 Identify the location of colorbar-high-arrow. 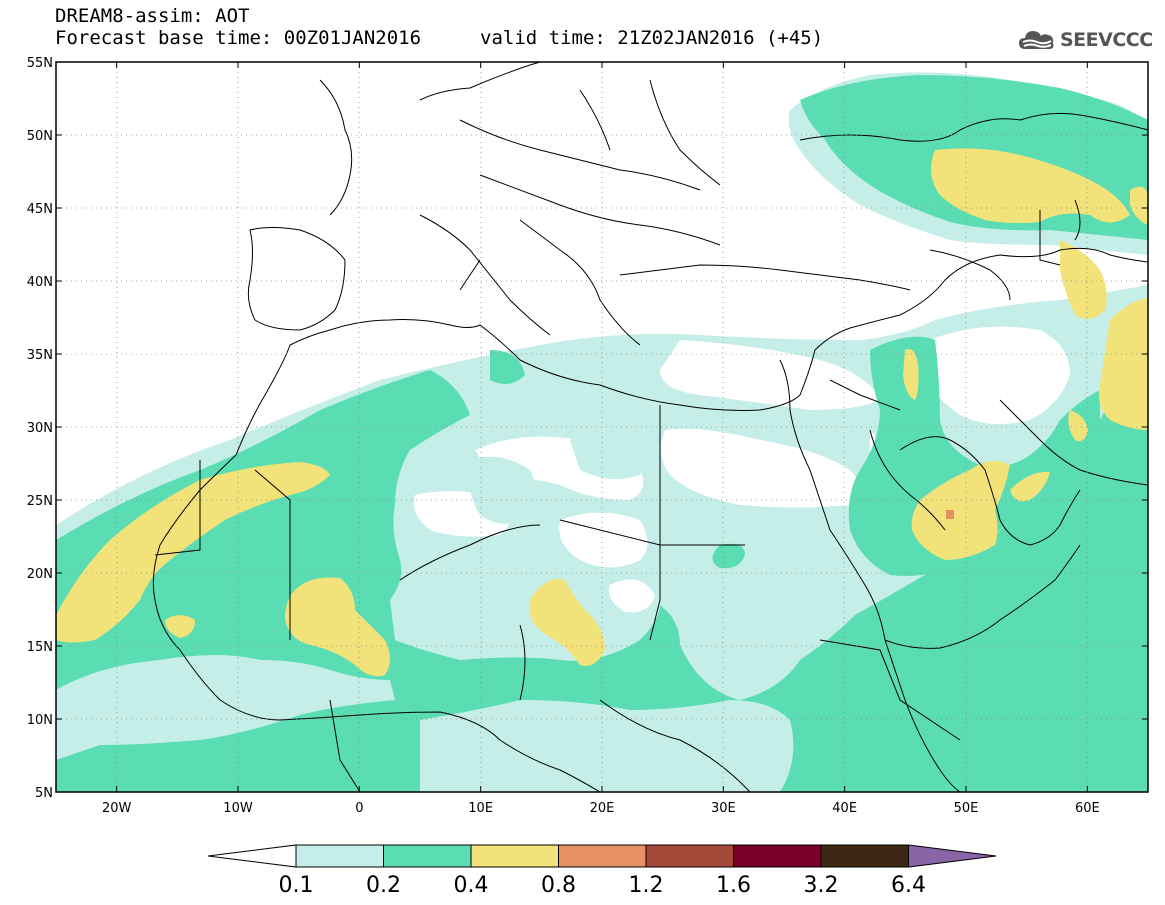
(952, 856).